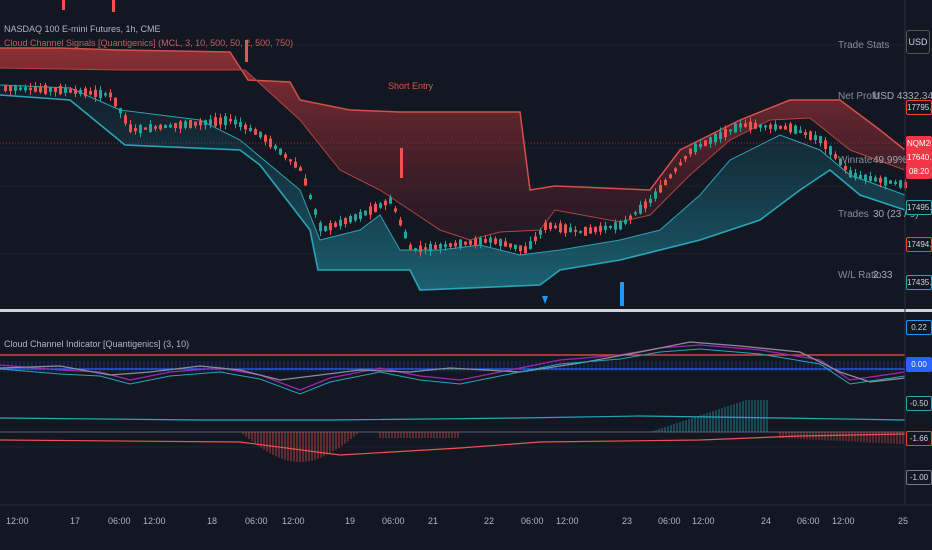 Image resolution: width=932 pixels, height=550 pixels. What do you see at coordinates (919, 207) in the screenshot?
I see `price-scale-tag: 17495.50` at bounding box center [919, 207].